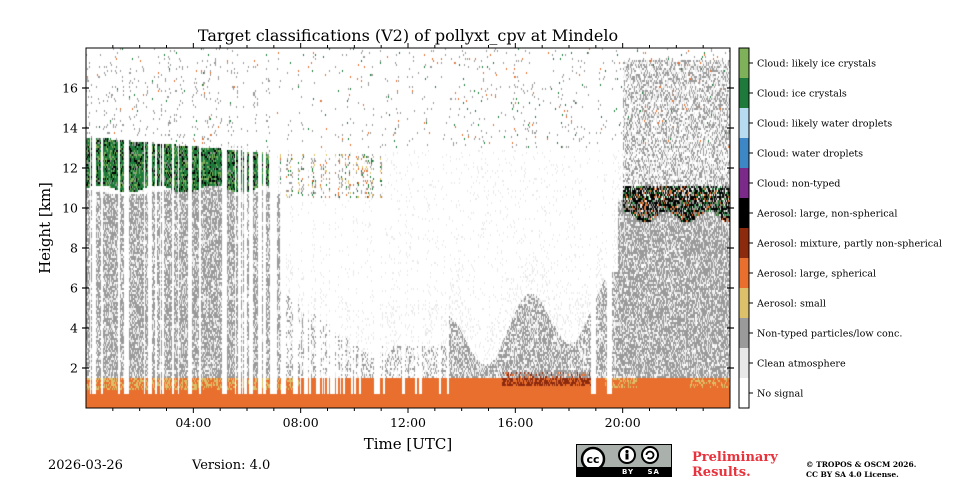  I want to click on legend-label: Cloud: non-typed, so click(798, 184).